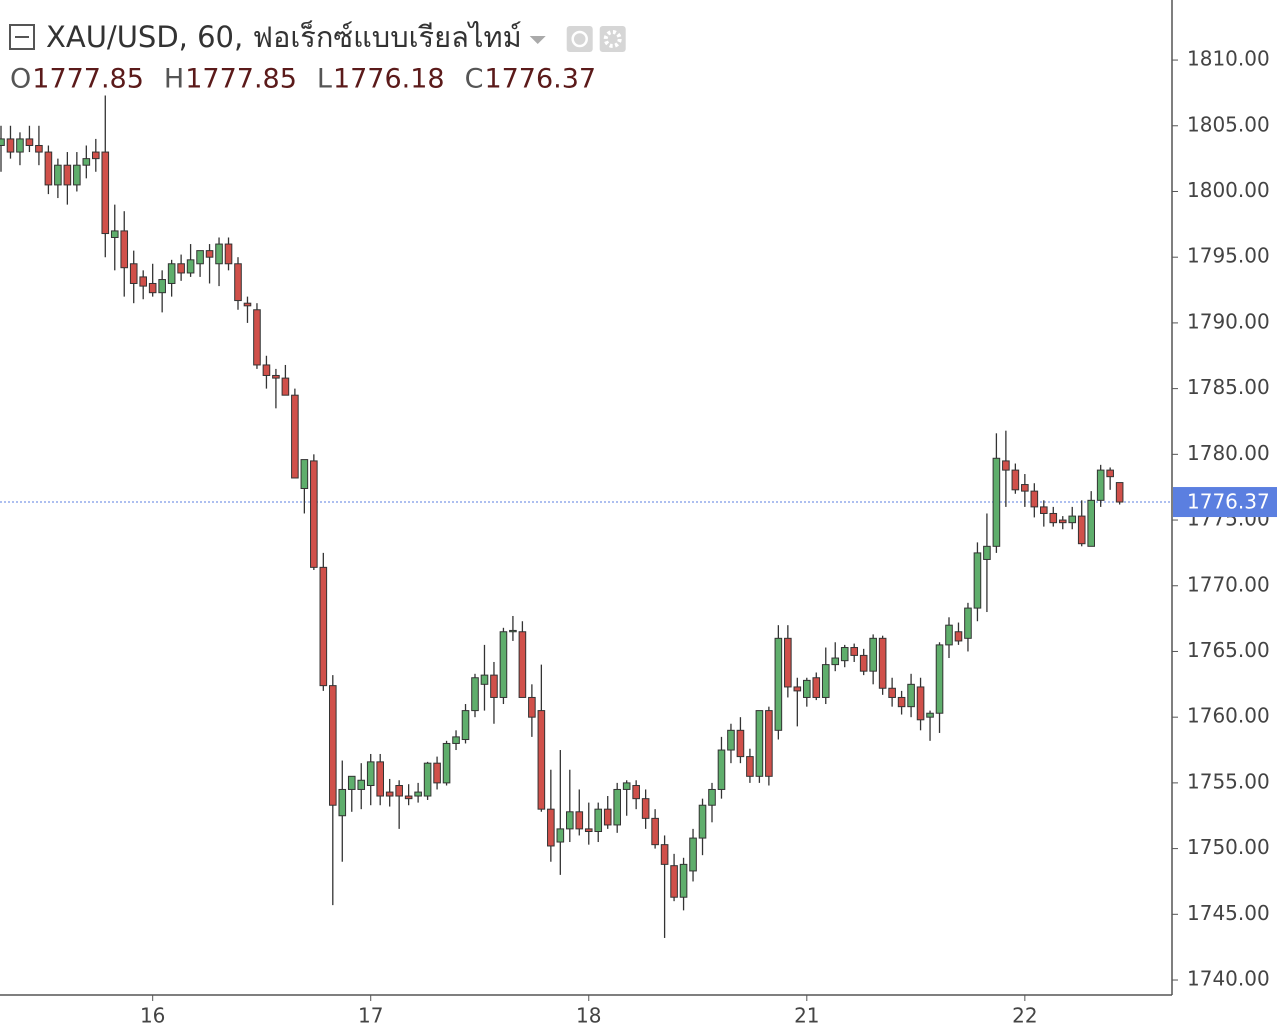 The width and height of the screenshot is (1278, 1036). What do you see at coordinates (1228, 321) in the screenshot?
I see `y-tick-label: 1790.00` at bounding box center [1228, 321].